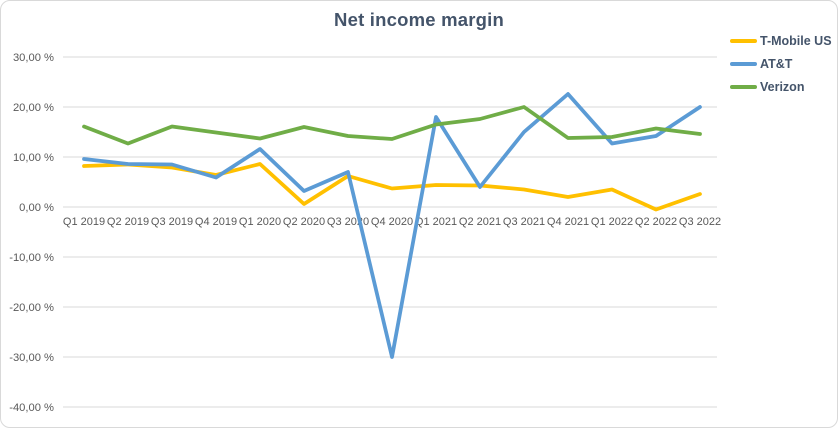 This screenshot has width=838, height=428. Describe the element at coordinates (84, 222) in the screenshot. I see `x-axis-tick-label: Q1 2019` at that location.